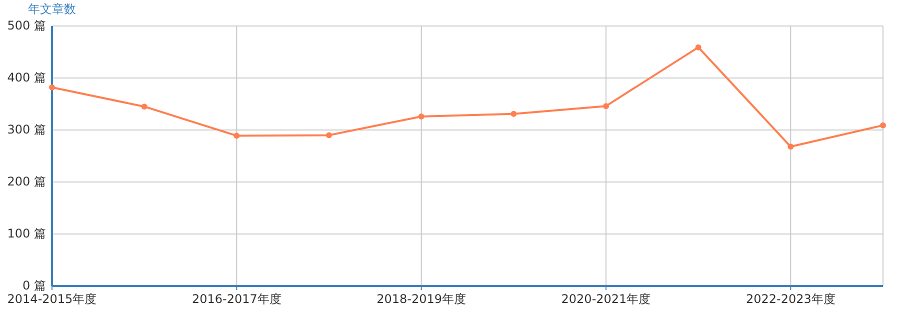 The height and width of the screenshot is (329, 903). I want to click on y-tick-label: 100 篇, so click(26, 233).